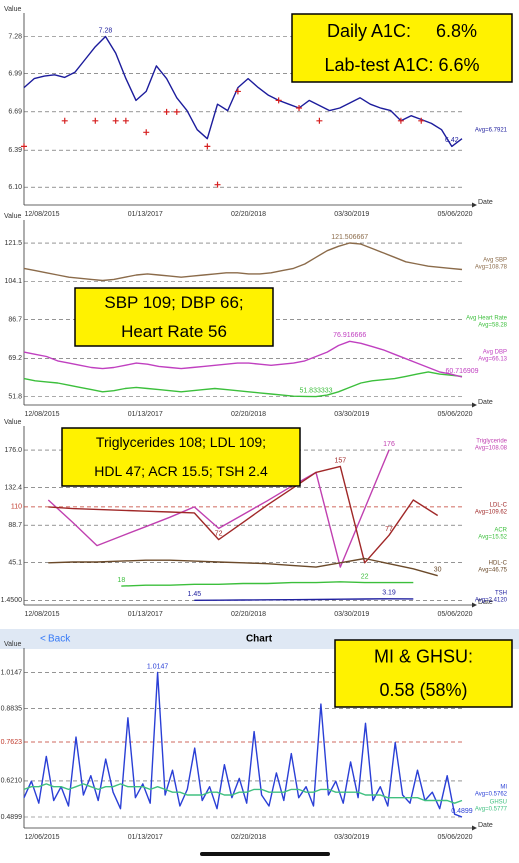 This screenshot has height=863, width=519. What do you see at coordinates (438, 570) in the screenshot?
I see `data-label: 30` at bounding box center [438, 570].